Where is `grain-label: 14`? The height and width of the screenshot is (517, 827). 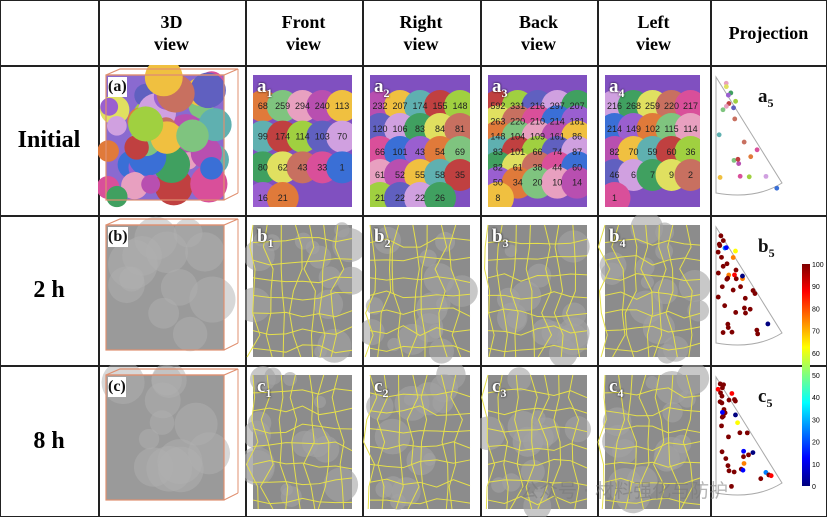 grain-label: 14 is located at coordinates (577, 183).